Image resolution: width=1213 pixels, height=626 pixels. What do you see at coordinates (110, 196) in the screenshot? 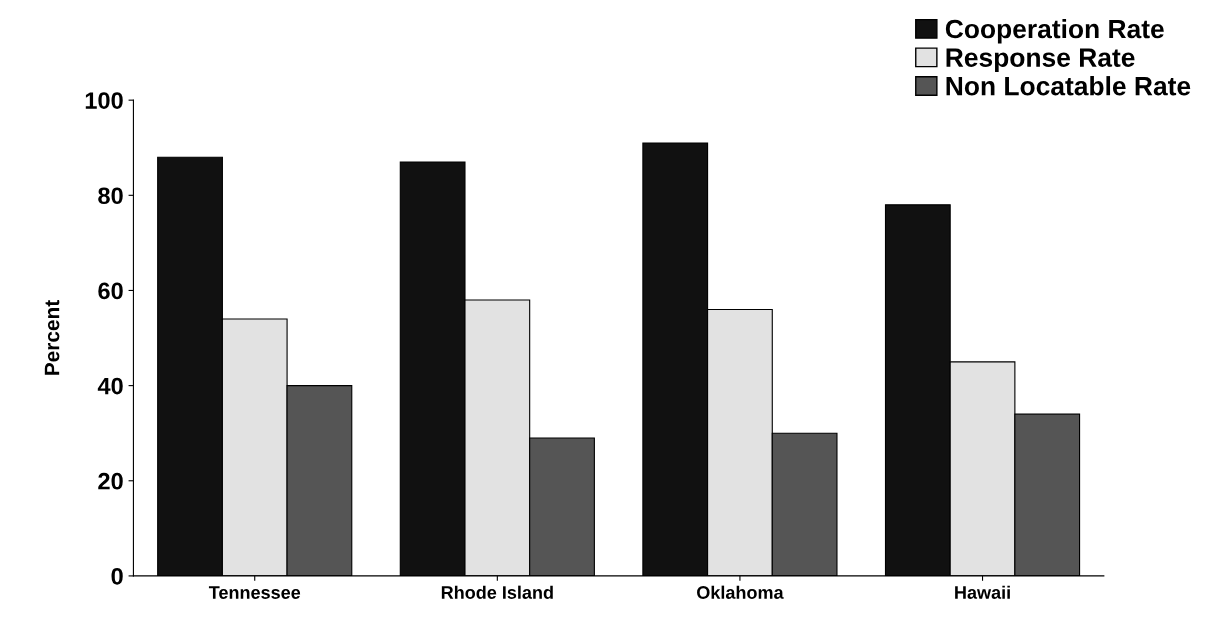
I see `y-tick-label: 80` at bounding box center [110, 196].